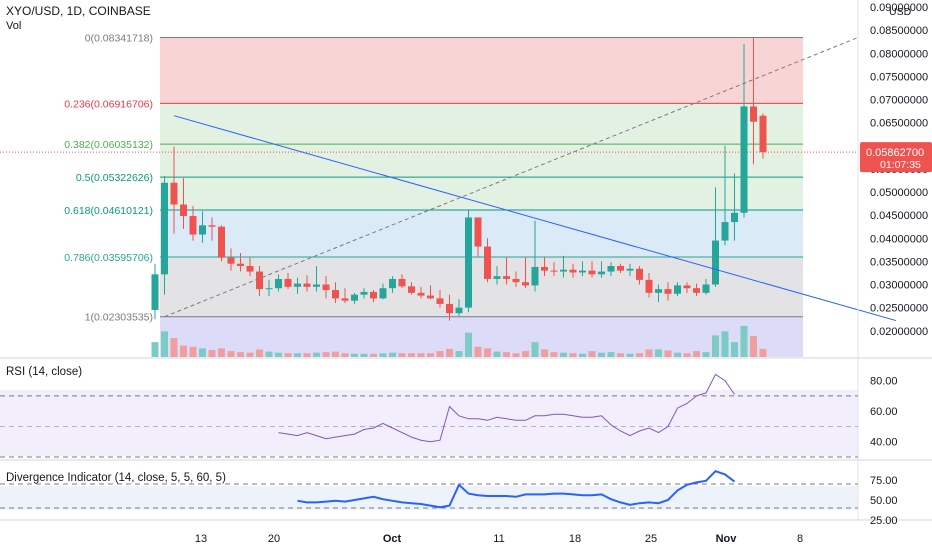 The image size is (932, 550). What do you see at coordinates (899, 309) in the screenshot?
I see `price-tick-label: 0.02500000` at bounding box center [899, 309].